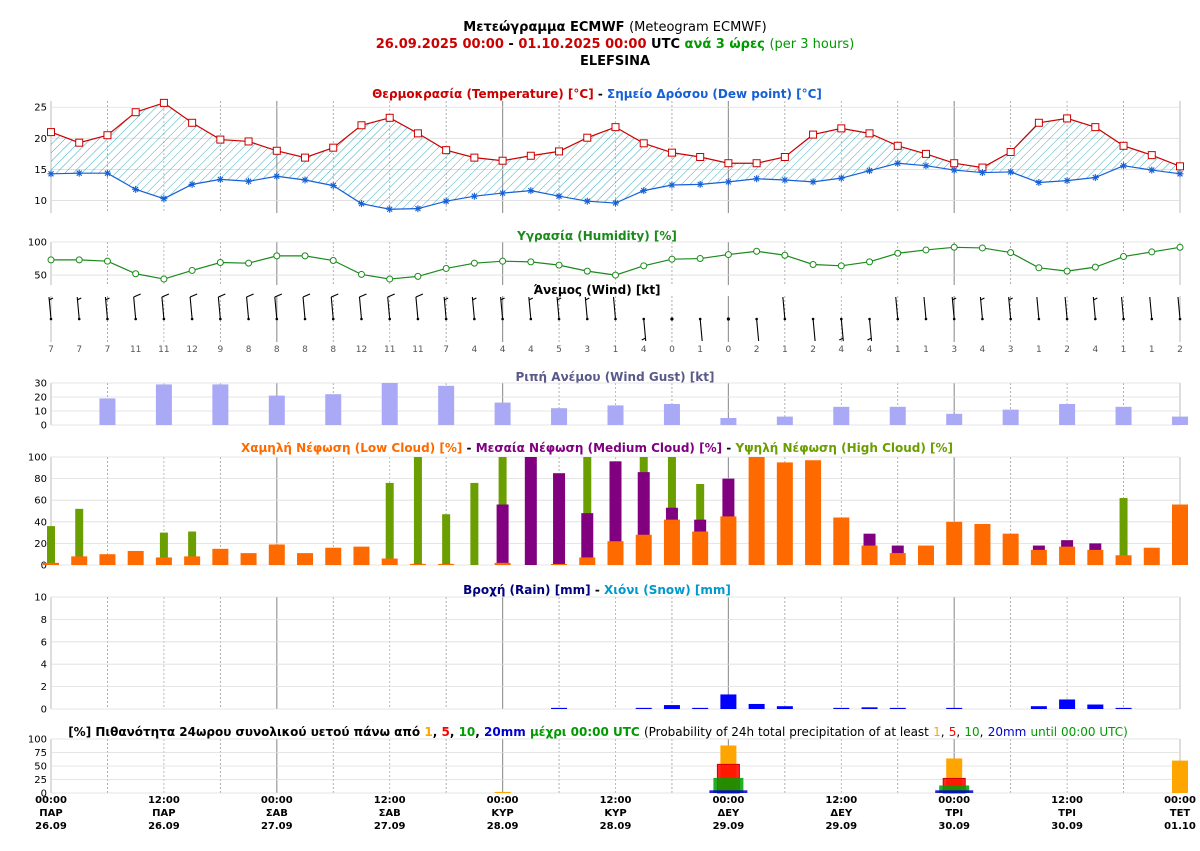 The height and width of the screenshot is (851, 1200). Describe the element at coordinates (614, 27) in the screenshot. I see `chart-title: Μετεώγραμμα ECMWF (Meteogram ECMWF)` at that location.